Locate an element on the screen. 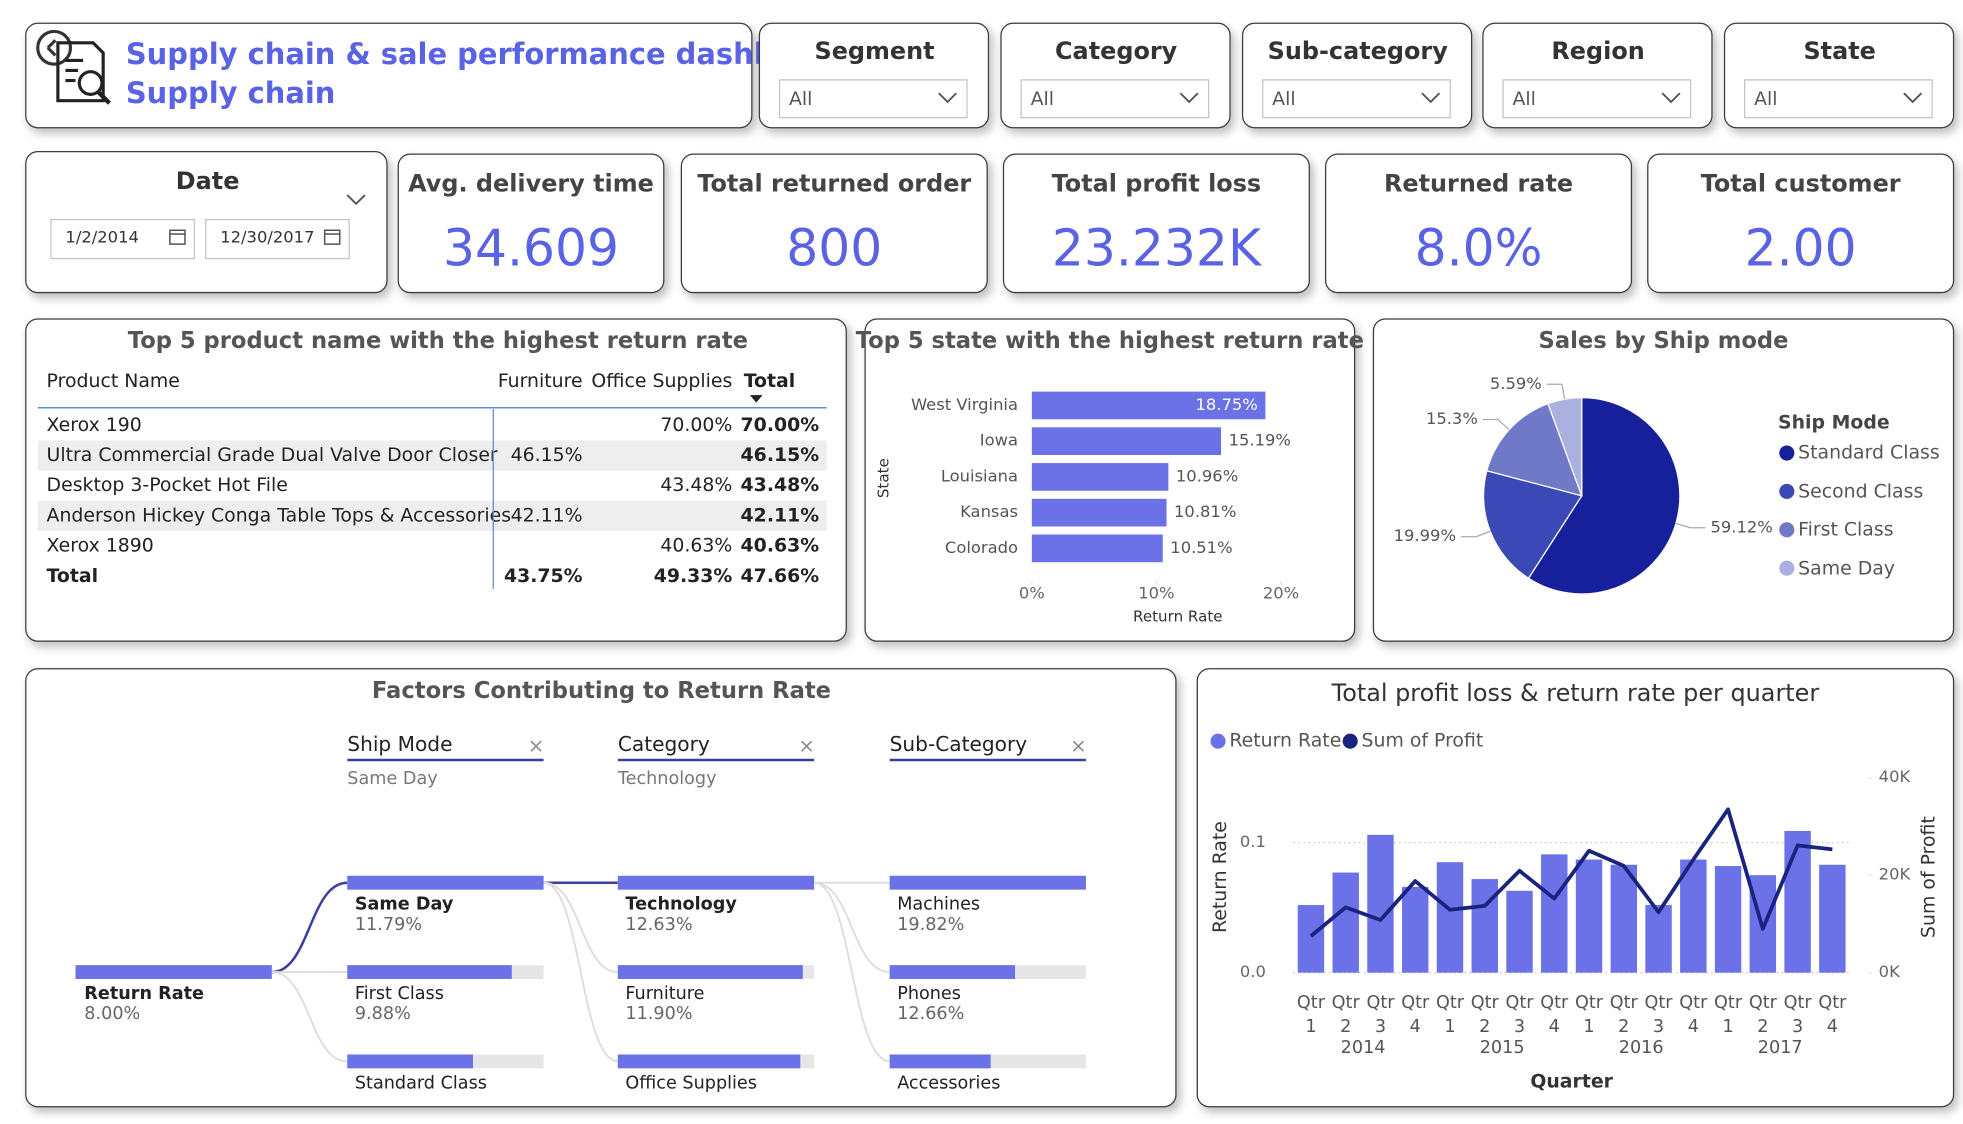 This screenshot has height=1124, width=1963. x-axis-title: Quarter is located at coordinates (1571, 1081).